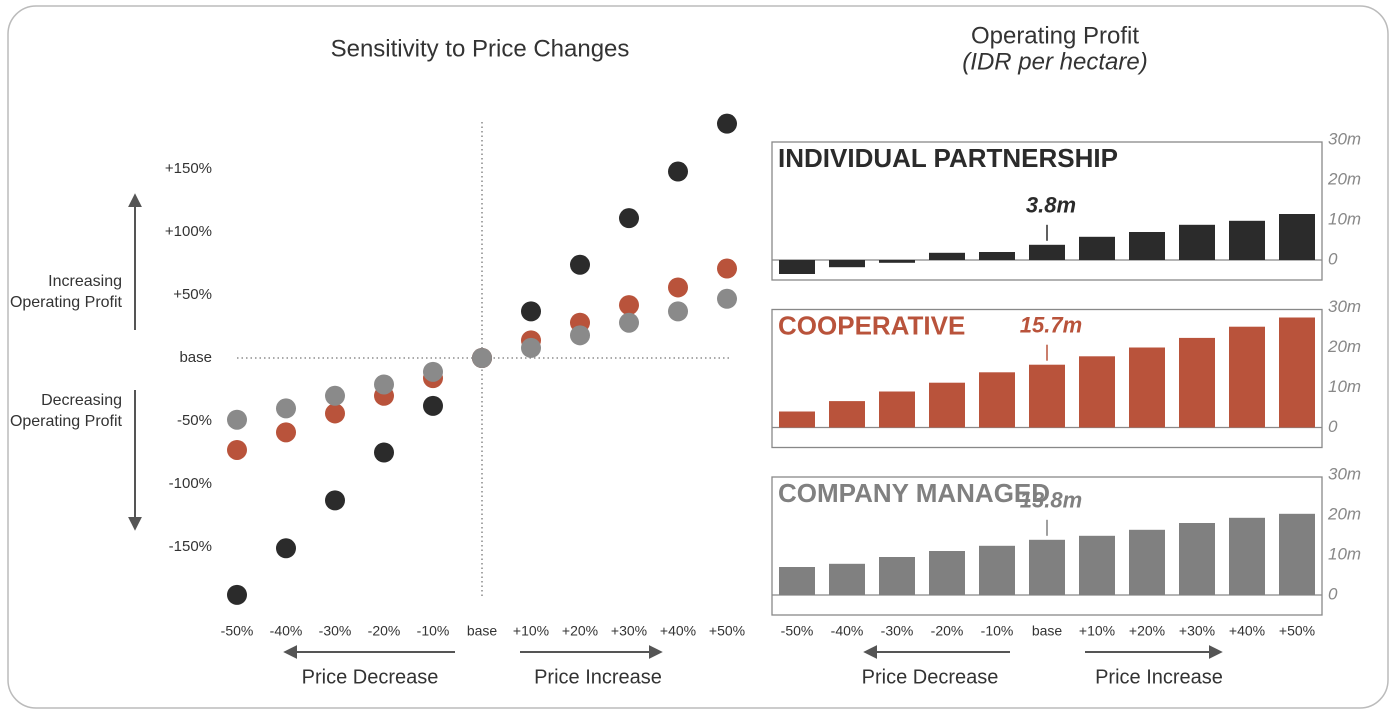  What do you see at coordinates (1055, 35) in the screenshot?
I see `chart-title: Operating Profit` at bounding box center [1055, 35].